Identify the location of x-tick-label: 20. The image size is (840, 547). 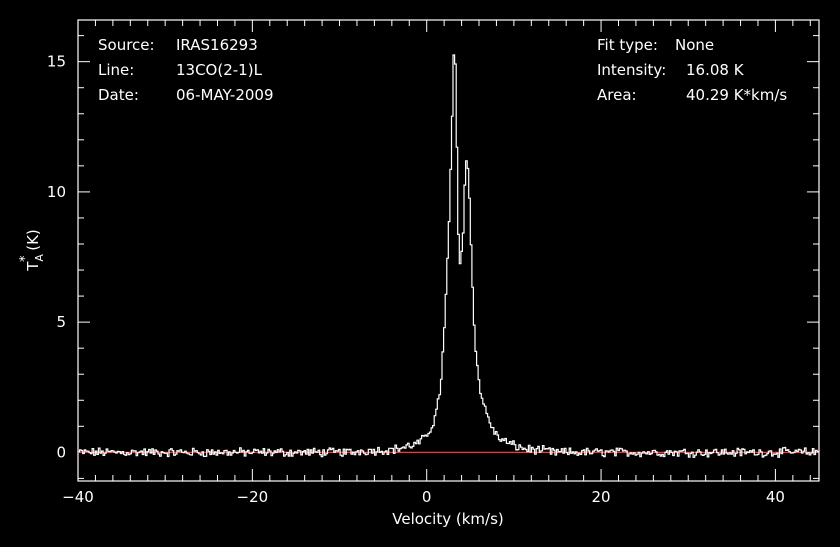
(601, 497).